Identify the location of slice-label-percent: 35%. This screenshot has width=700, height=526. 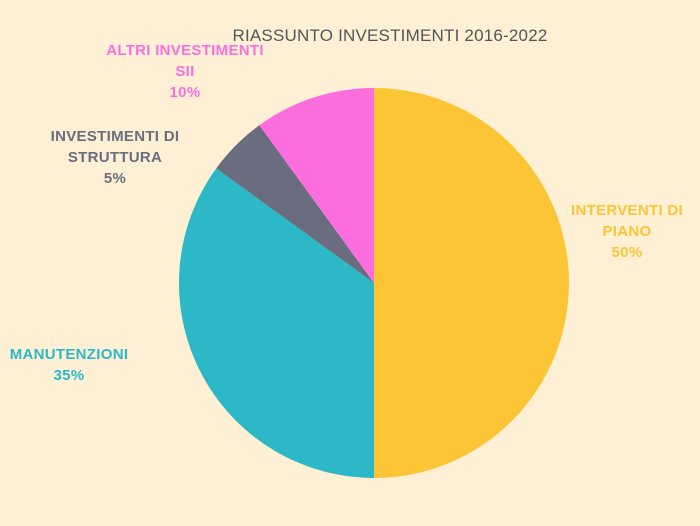
(69, 375).